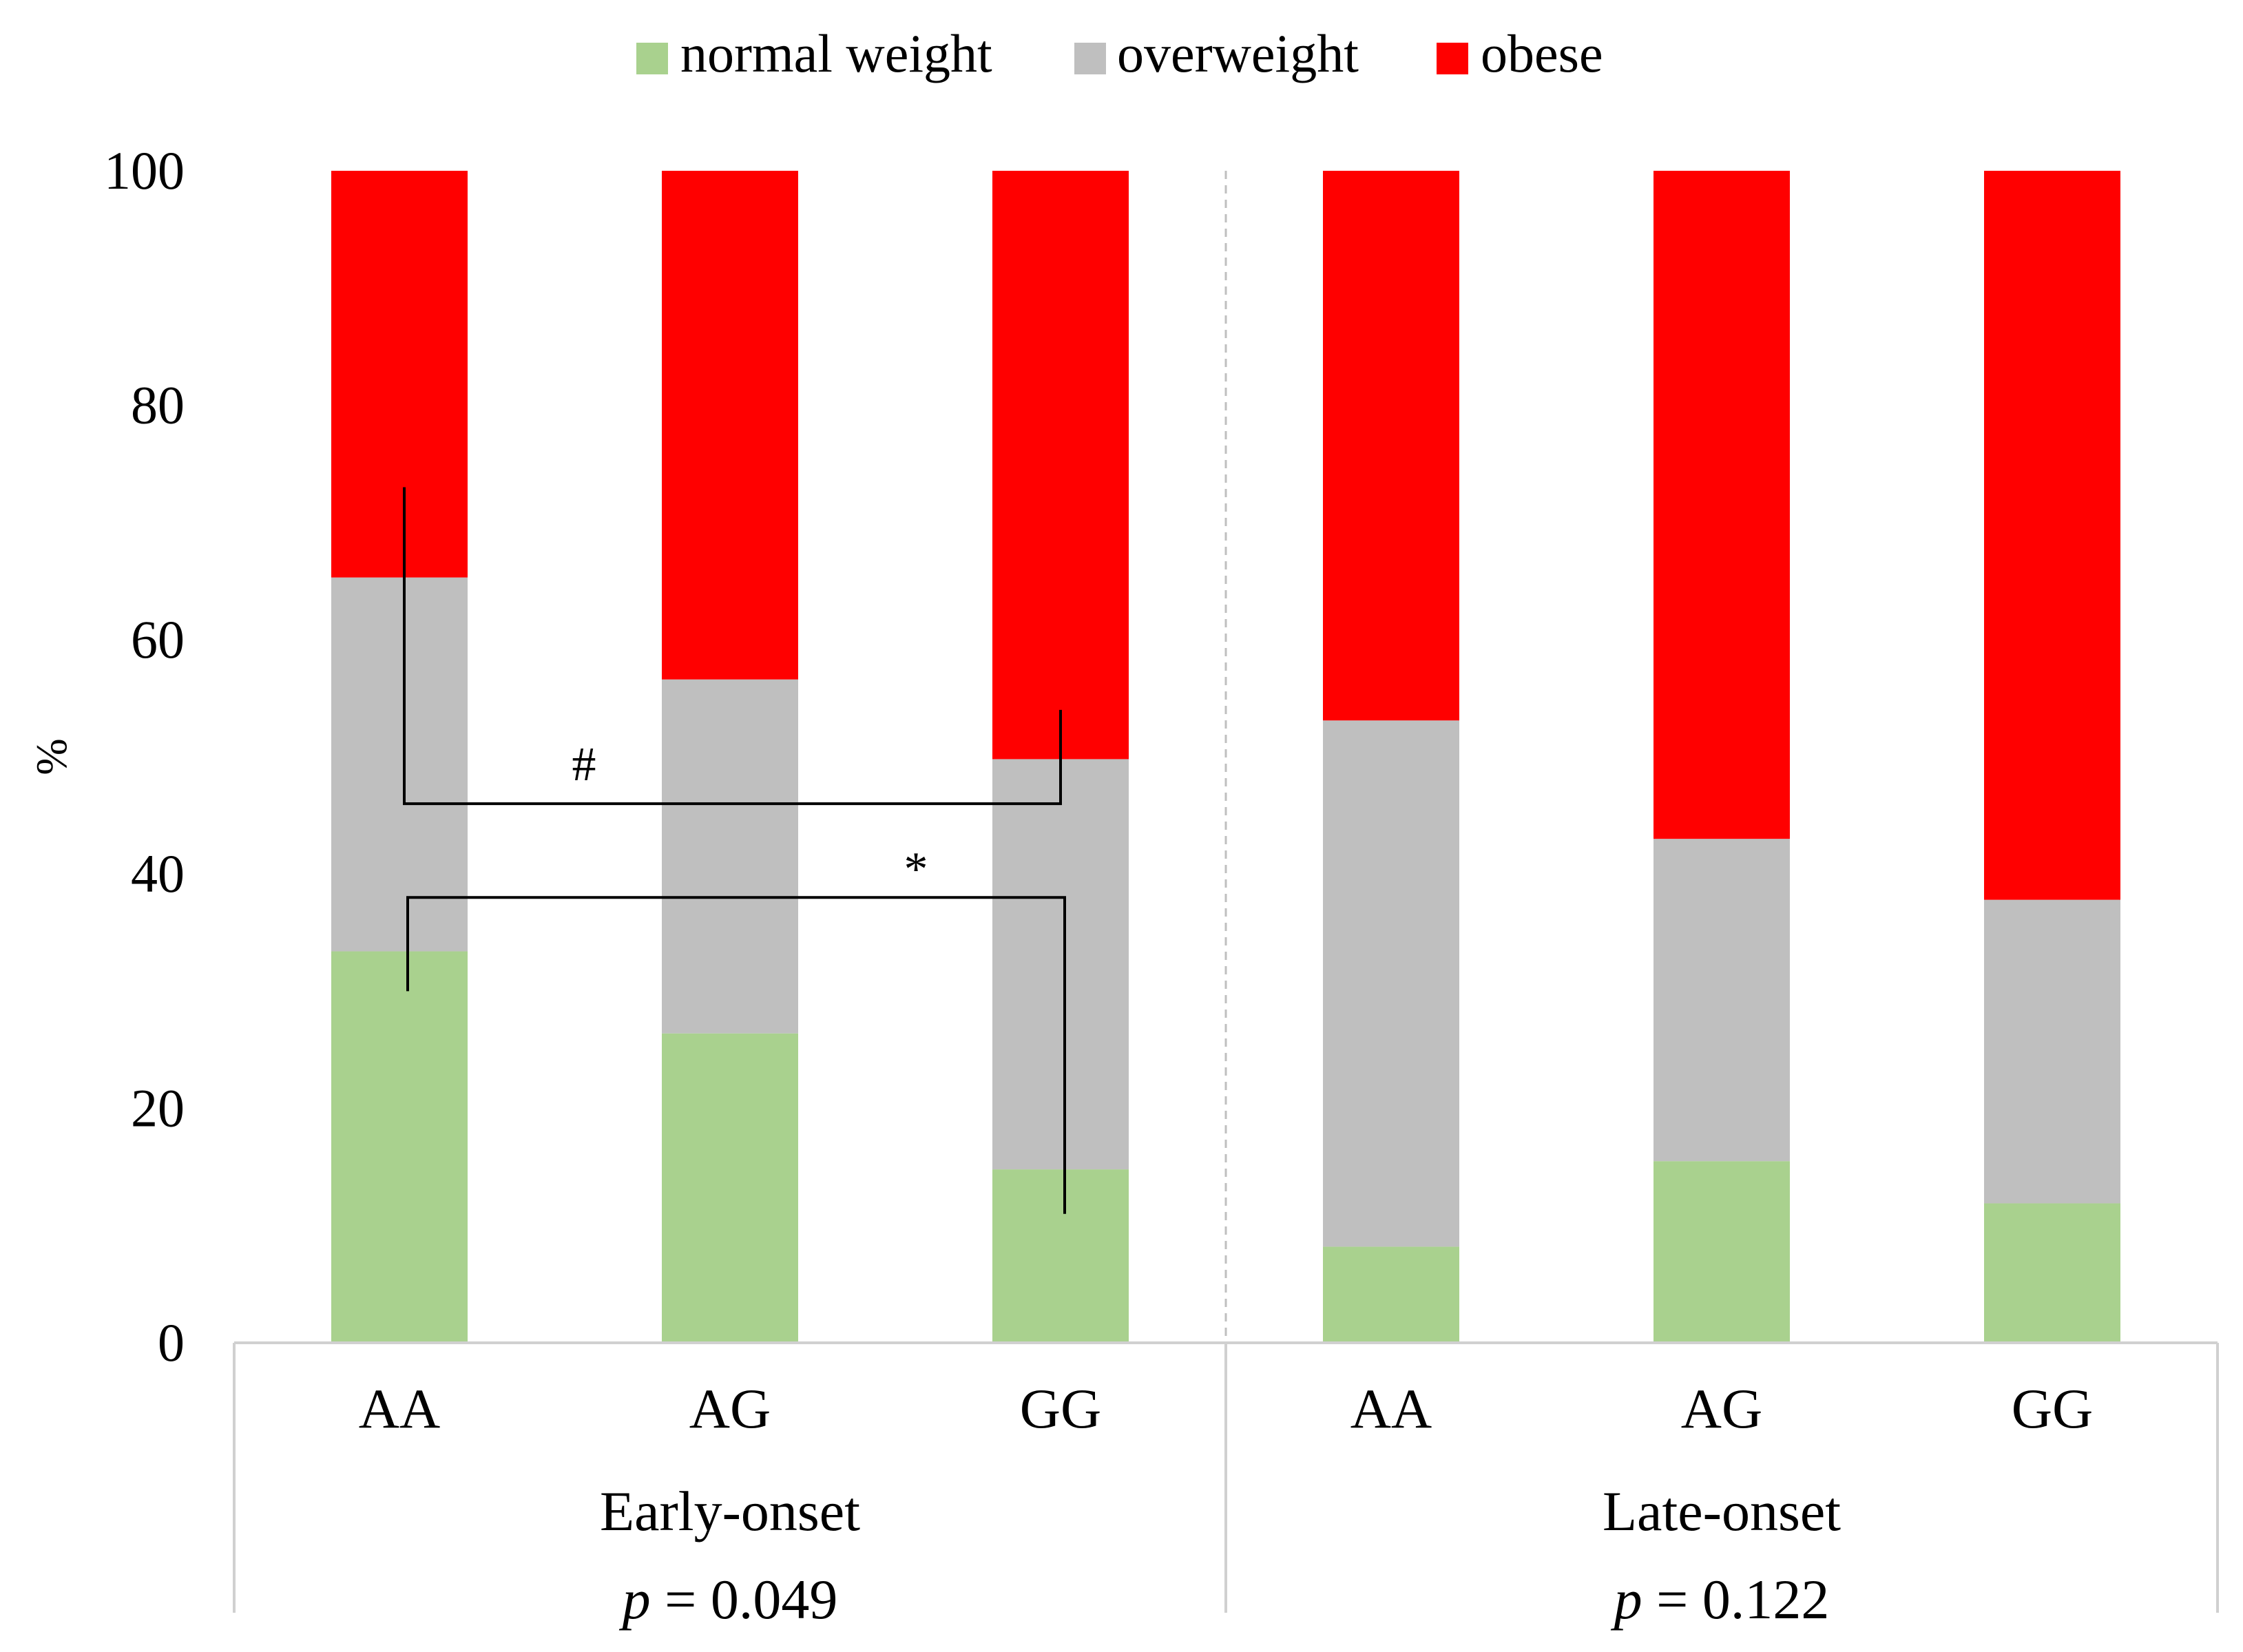 This screenshot has width=2243, height=1652. I want to click on group-p-value-0: p = 0.049, so click(728, 1599).